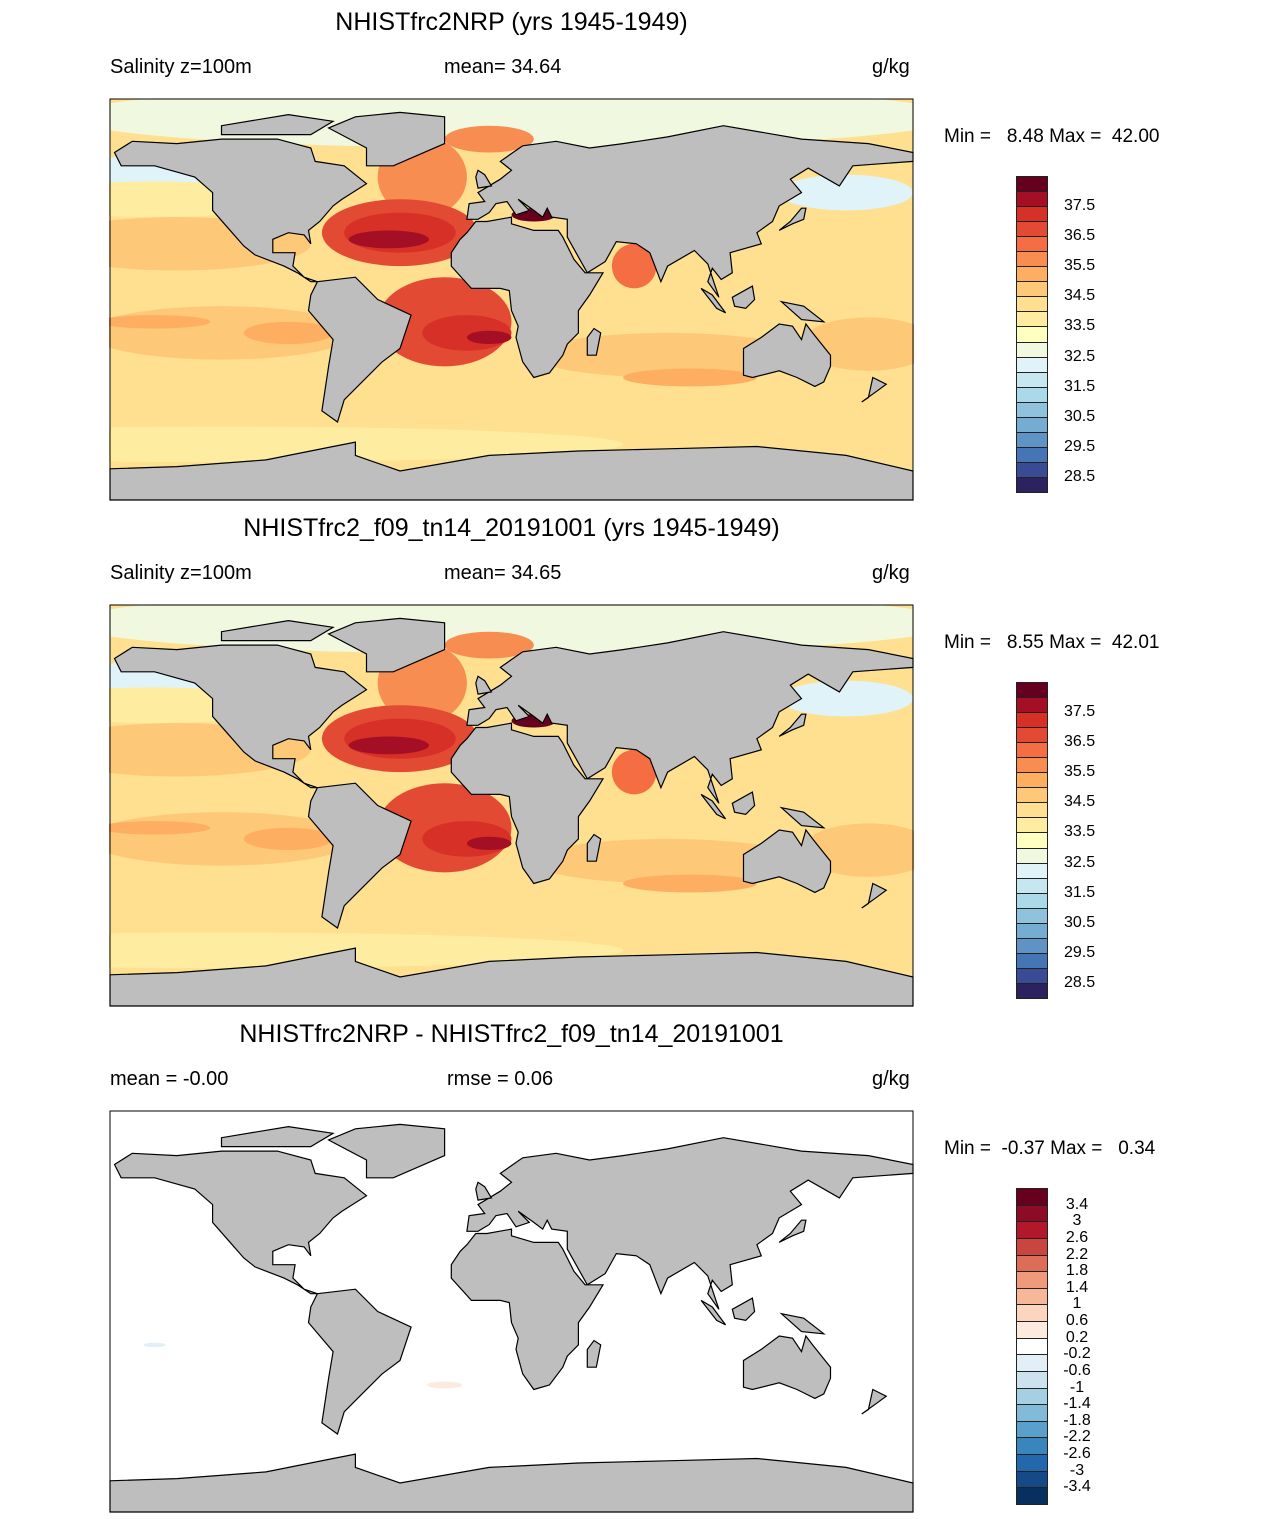  What do you see at coordinates (690, 211) in the screenshot?
I see `land-eurasia` at bounding box center [690, 211].